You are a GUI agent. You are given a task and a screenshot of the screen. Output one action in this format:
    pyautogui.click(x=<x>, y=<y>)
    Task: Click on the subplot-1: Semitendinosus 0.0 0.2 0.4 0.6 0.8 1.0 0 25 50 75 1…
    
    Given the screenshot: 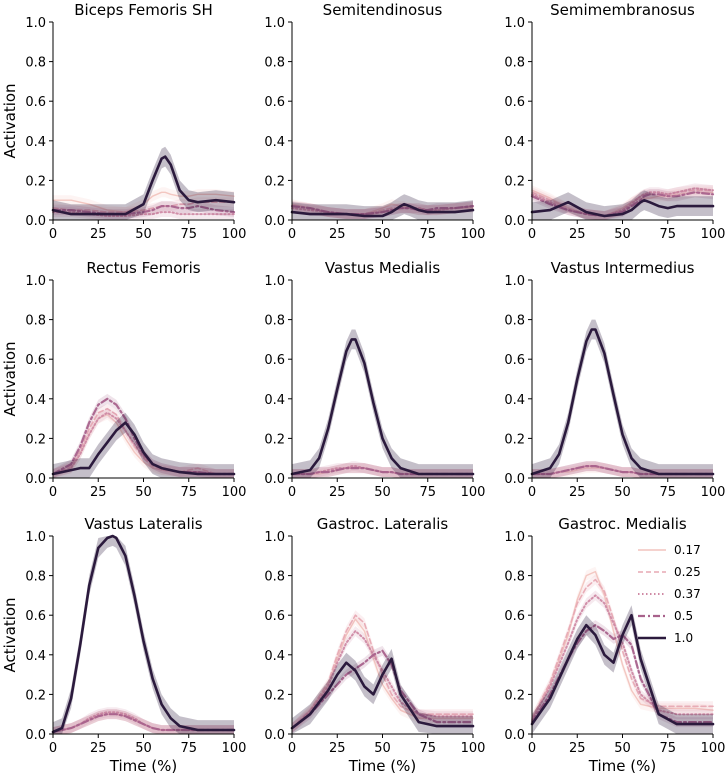 What is the action you would take?
    pyautogui.click(x=374, y=121)
    